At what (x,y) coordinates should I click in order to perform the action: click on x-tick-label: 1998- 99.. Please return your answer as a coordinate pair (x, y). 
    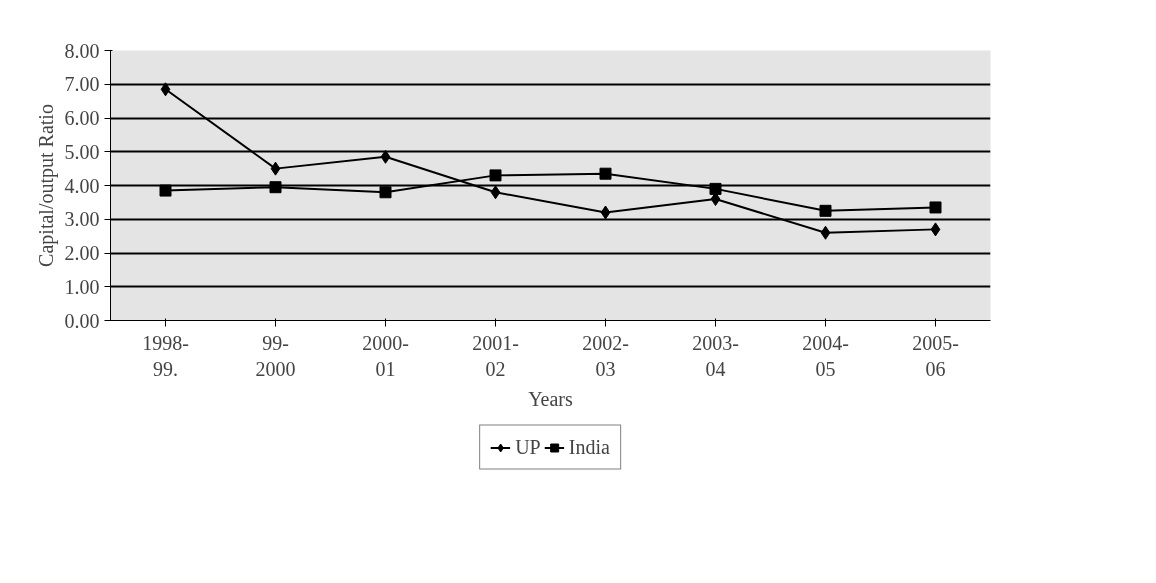
    Looking at the image, I should click on (165, 355).